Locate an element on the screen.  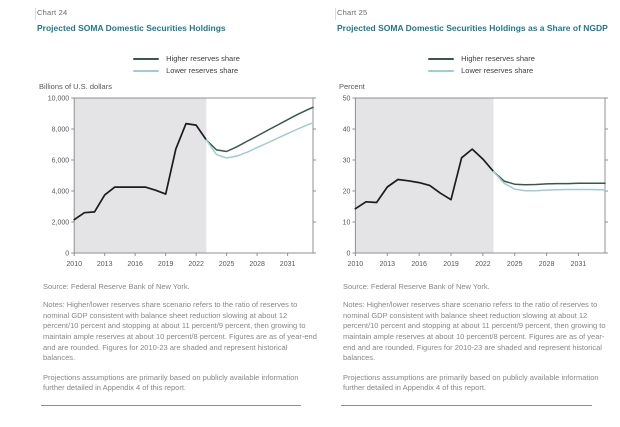
svg-text: 10,000 is located at coordinates (59, 99).